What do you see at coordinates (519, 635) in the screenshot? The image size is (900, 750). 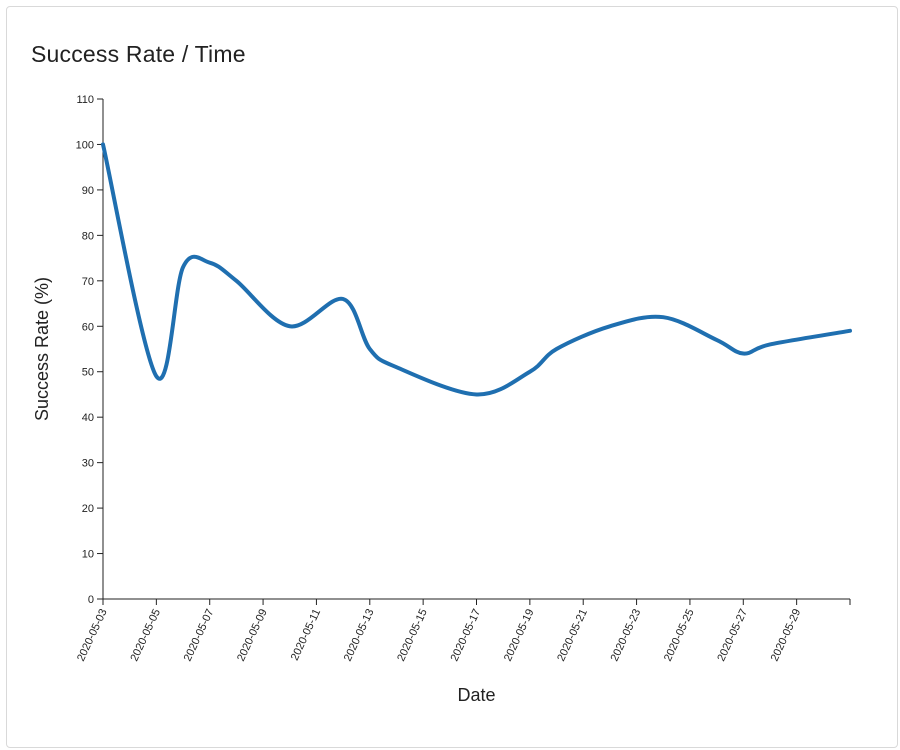 I see `x-tick-label: 2020-05-19` at bounding box center [519, 635].